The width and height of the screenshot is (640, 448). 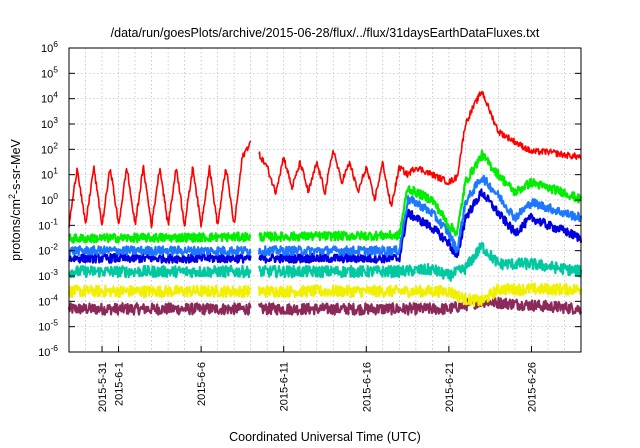 I want to click on x-tick-label: 2015-6-11, so click(x=285, y=386).